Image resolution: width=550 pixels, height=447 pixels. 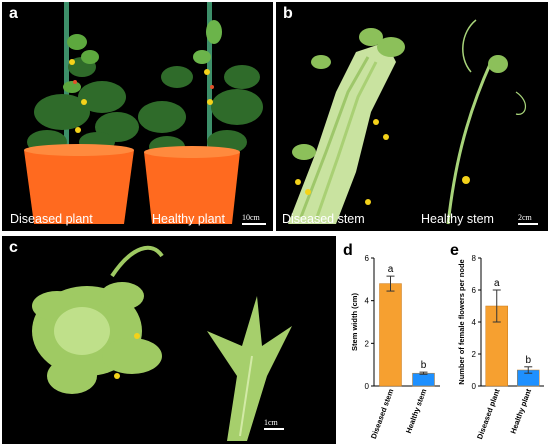 What do you see at coordinates (416, 410) in the screenshot?
I see `category-label: Healthy stem` at bounding box center [416, 410].